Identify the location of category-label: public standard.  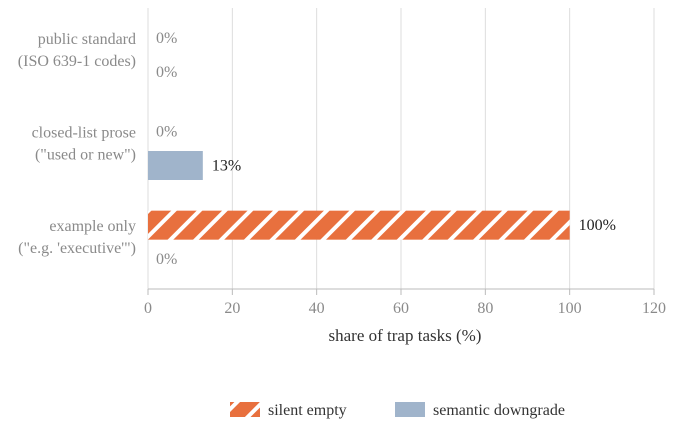
(87, 39).